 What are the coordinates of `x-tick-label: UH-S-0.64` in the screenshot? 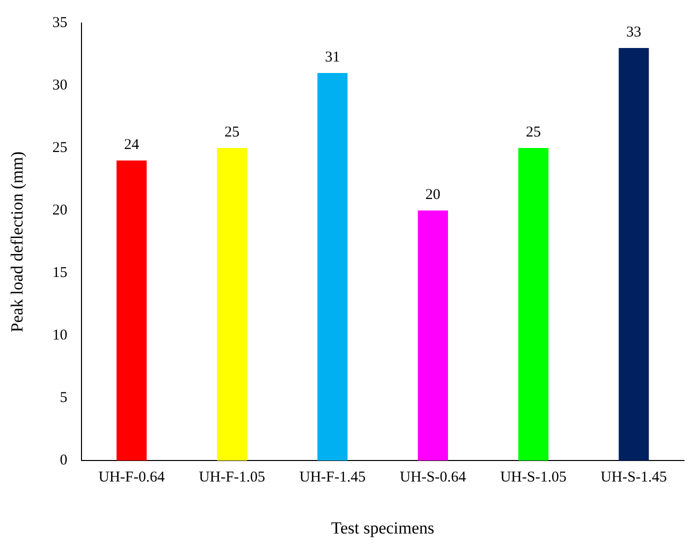 It's located at (433, 478).